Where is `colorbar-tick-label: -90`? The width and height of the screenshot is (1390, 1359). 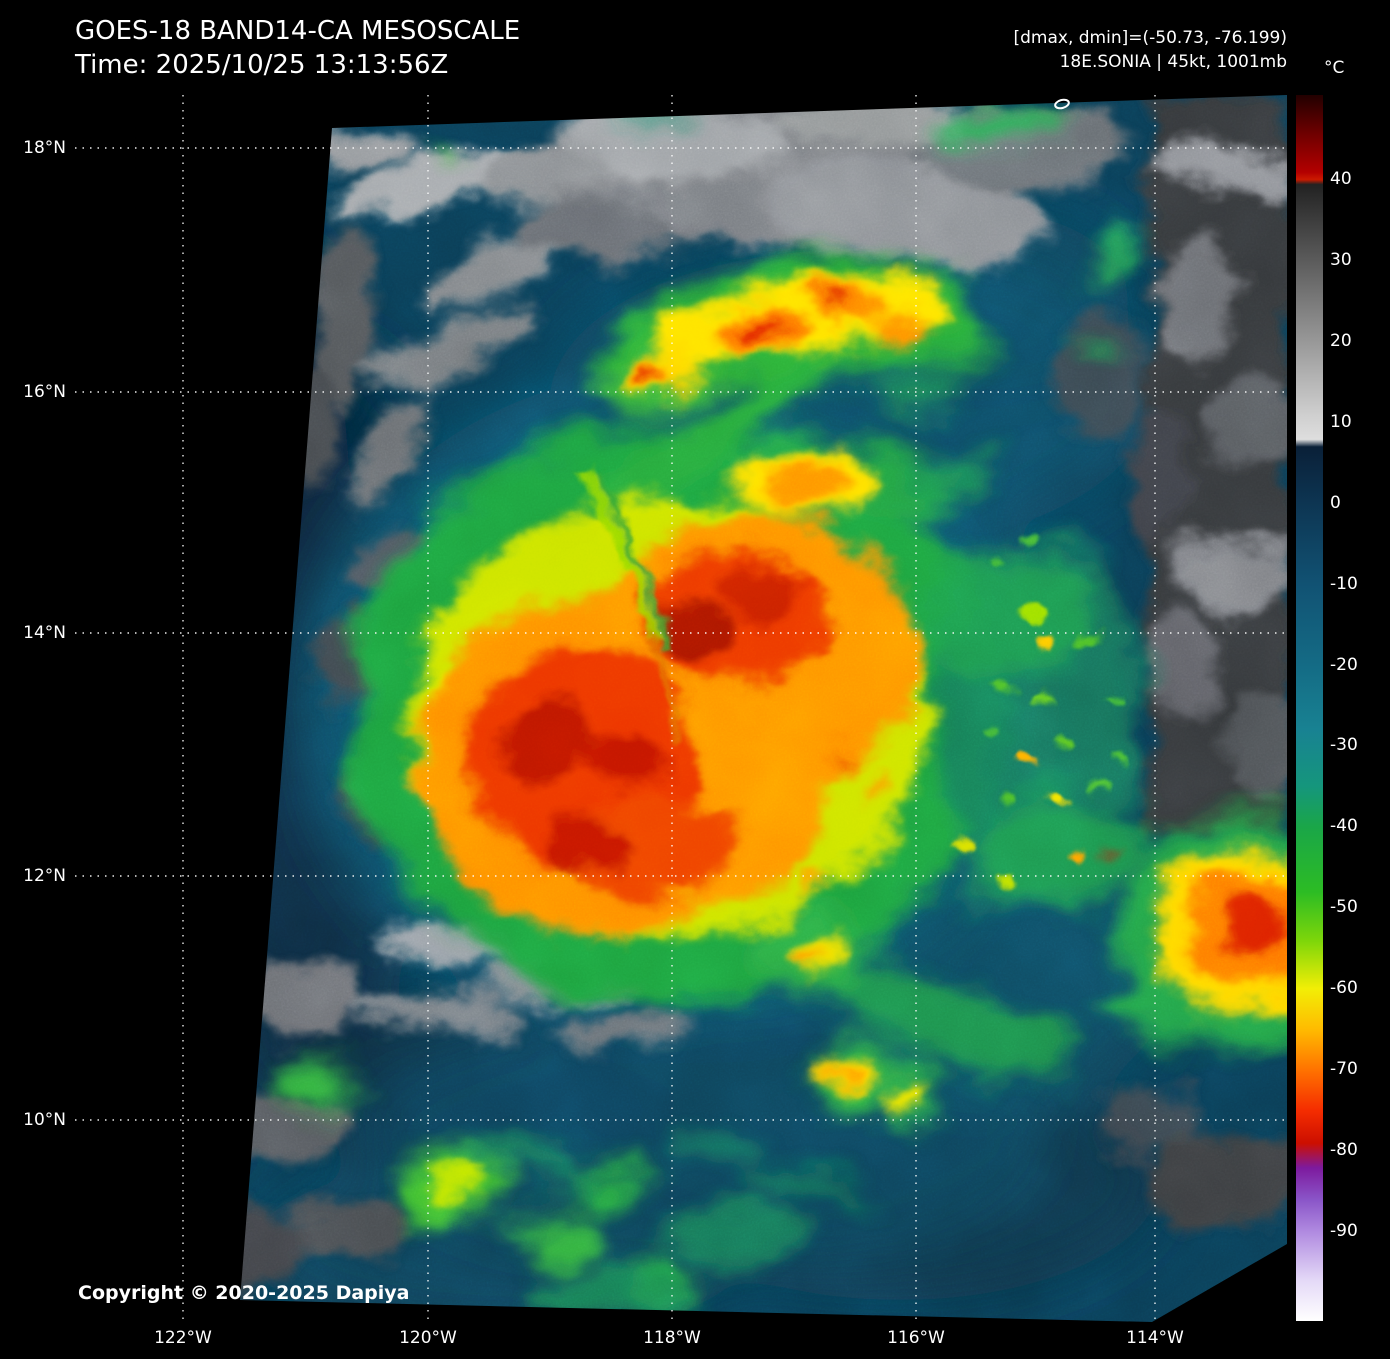
colorbar-tick-label: -90 is located at coordinates (1344, 1230).